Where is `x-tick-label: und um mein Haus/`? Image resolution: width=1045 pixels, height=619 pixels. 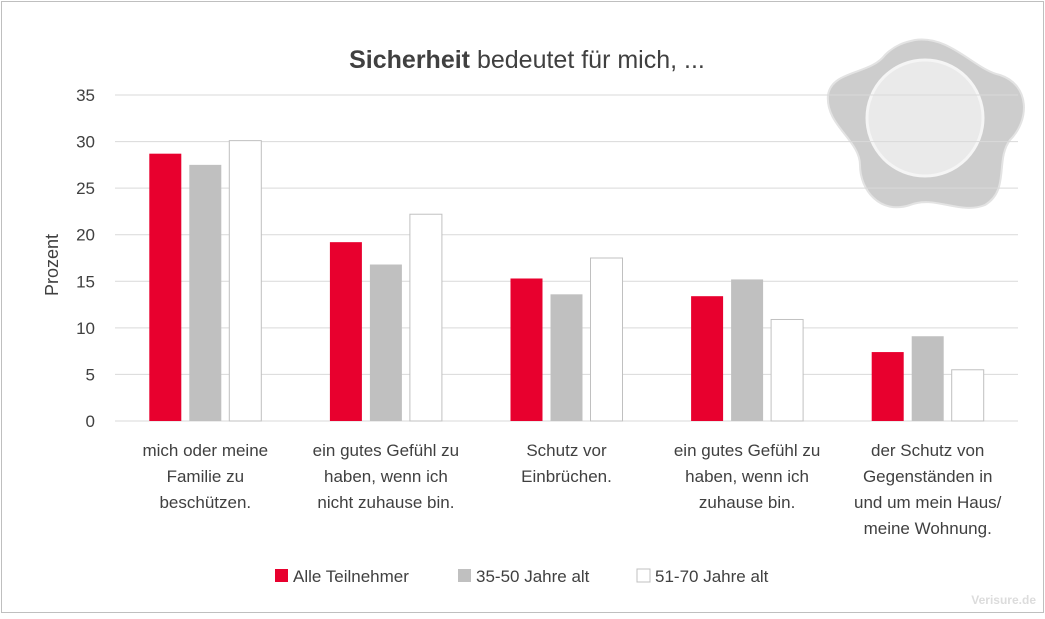 x-tick-label: und um mein Haus/ is located at coordinates (928, 502).